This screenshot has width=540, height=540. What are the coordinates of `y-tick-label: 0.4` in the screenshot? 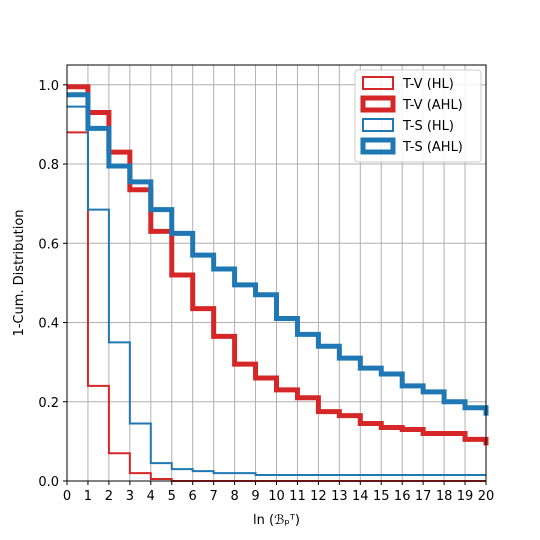 It's located at (48, 324).